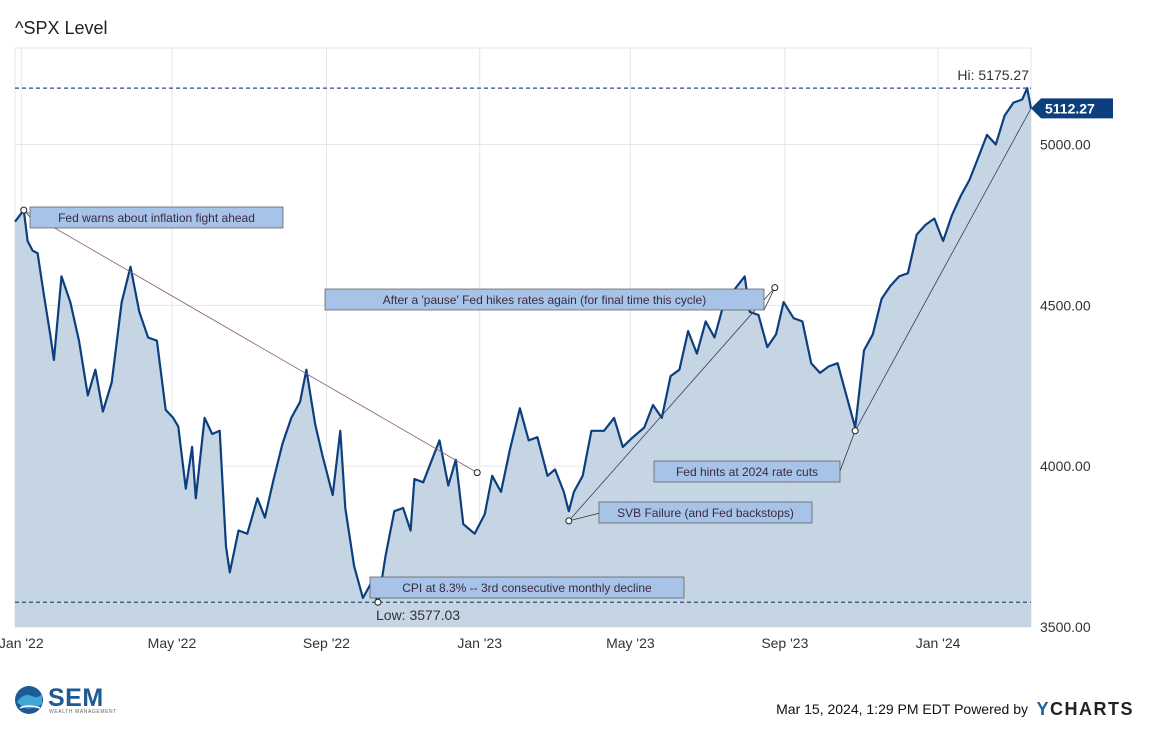  I want to click on high-label: Hi: 5175.27, so click(993, 75).